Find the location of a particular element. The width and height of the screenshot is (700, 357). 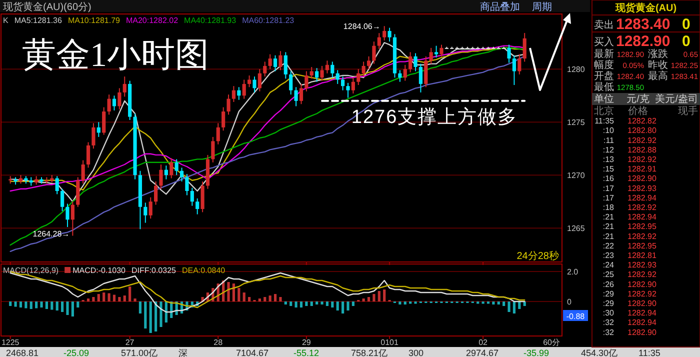

text: :11 is located at coordinates (609, 140).